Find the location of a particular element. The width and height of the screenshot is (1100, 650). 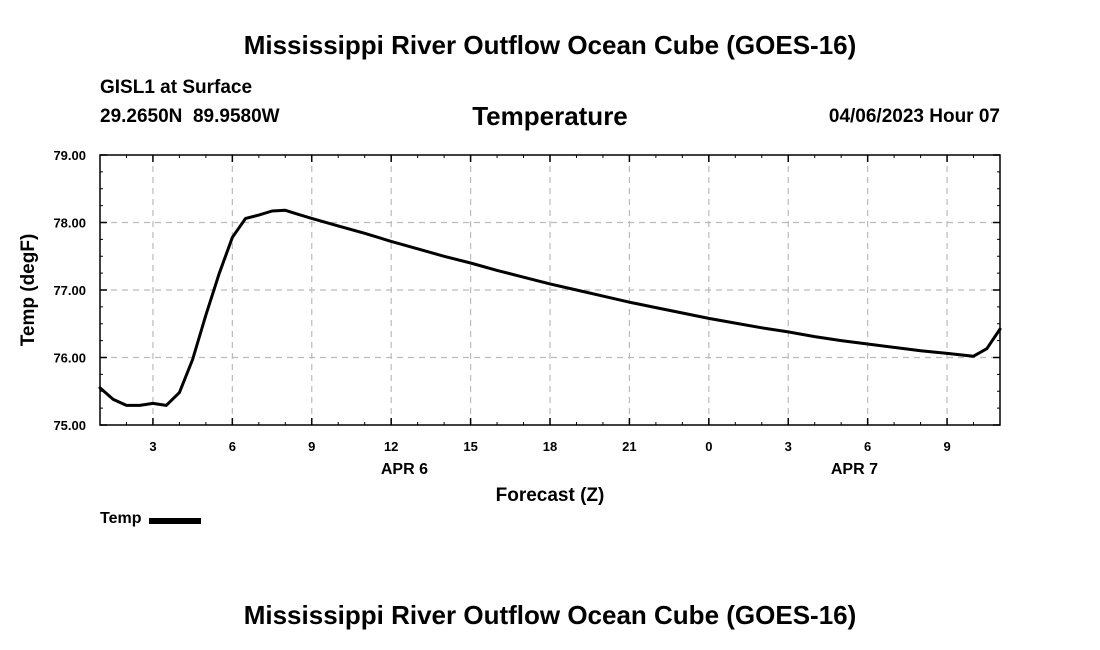

y-axis-label: Temp (degF) is located at coordinates (28, 290).